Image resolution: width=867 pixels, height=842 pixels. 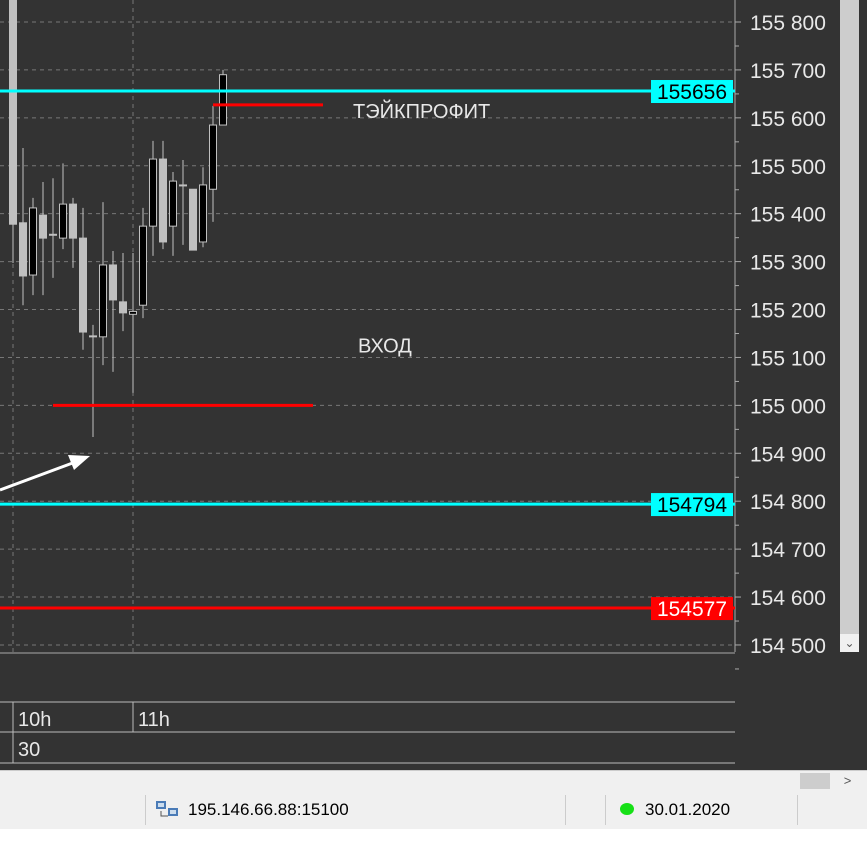 I want to click on y-tick-label: 154 800, so click(x=788, y=502).